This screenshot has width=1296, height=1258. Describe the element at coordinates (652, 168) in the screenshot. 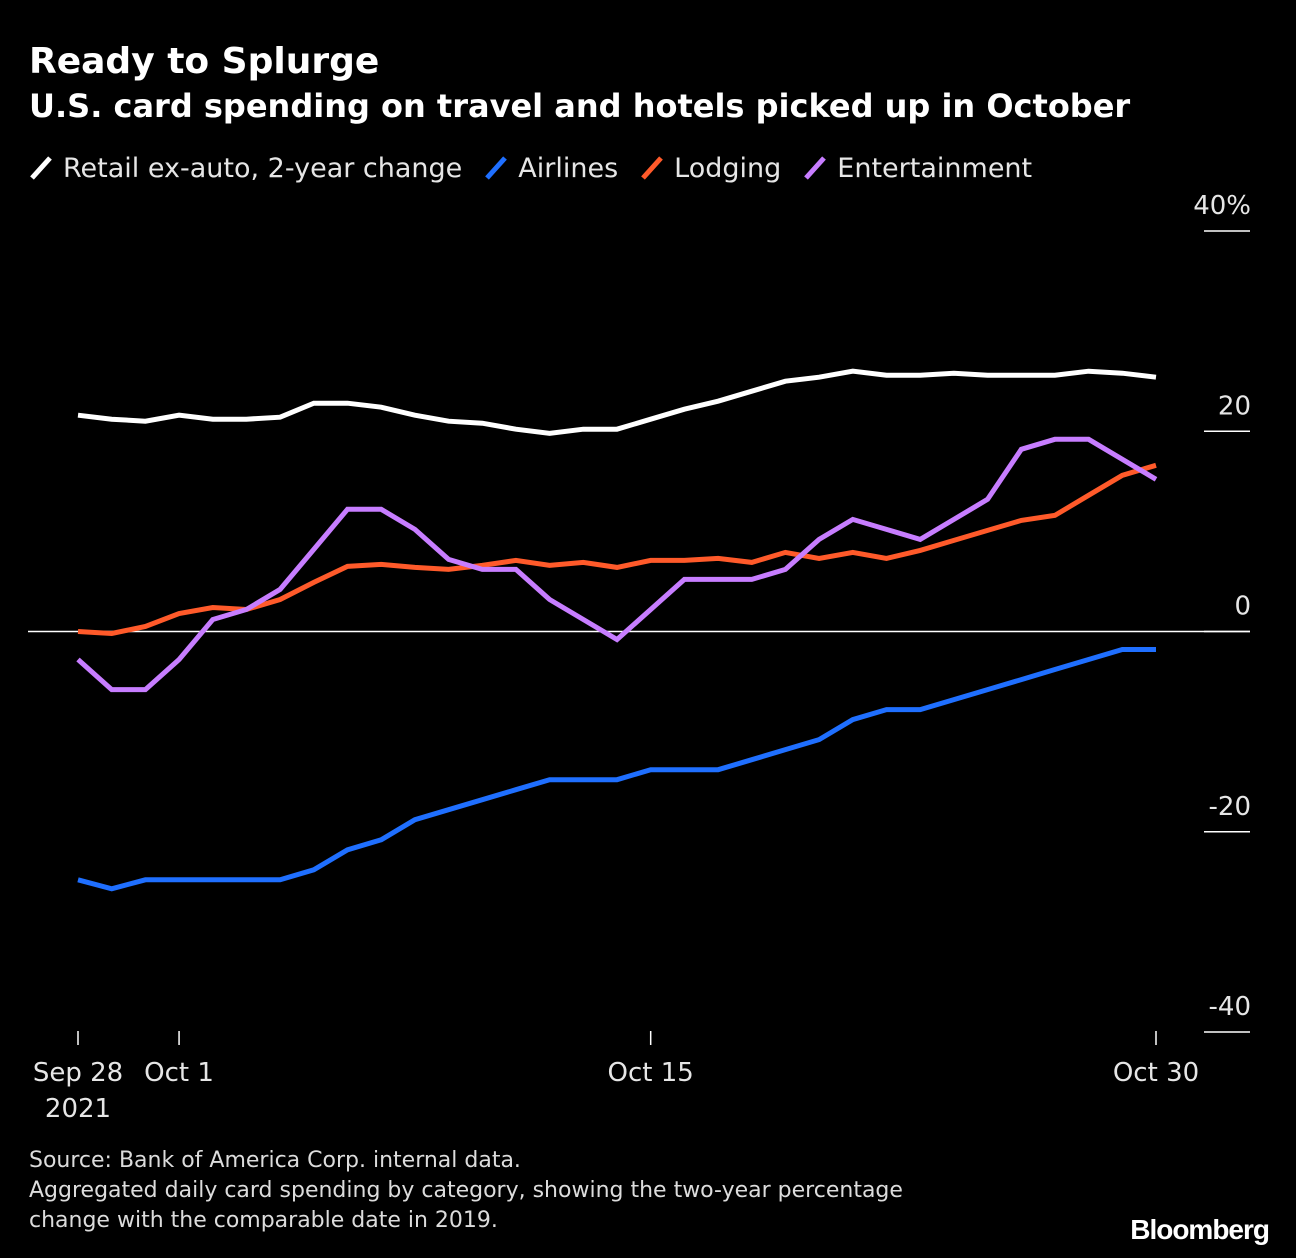

I see `legend-swatch-lodging` at that location.